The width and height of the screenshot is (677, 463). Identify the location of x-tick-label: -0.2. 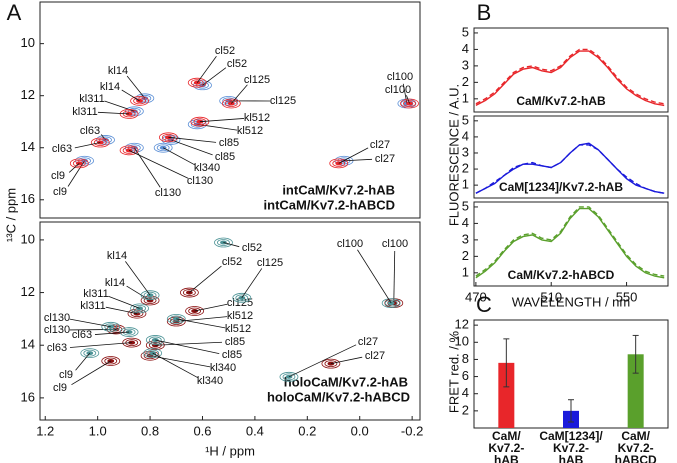
(412, 430).